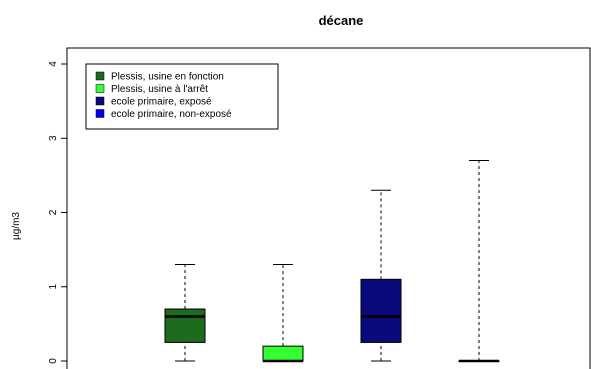  I want to click on y-tick-label: 3, so click(53, 138).